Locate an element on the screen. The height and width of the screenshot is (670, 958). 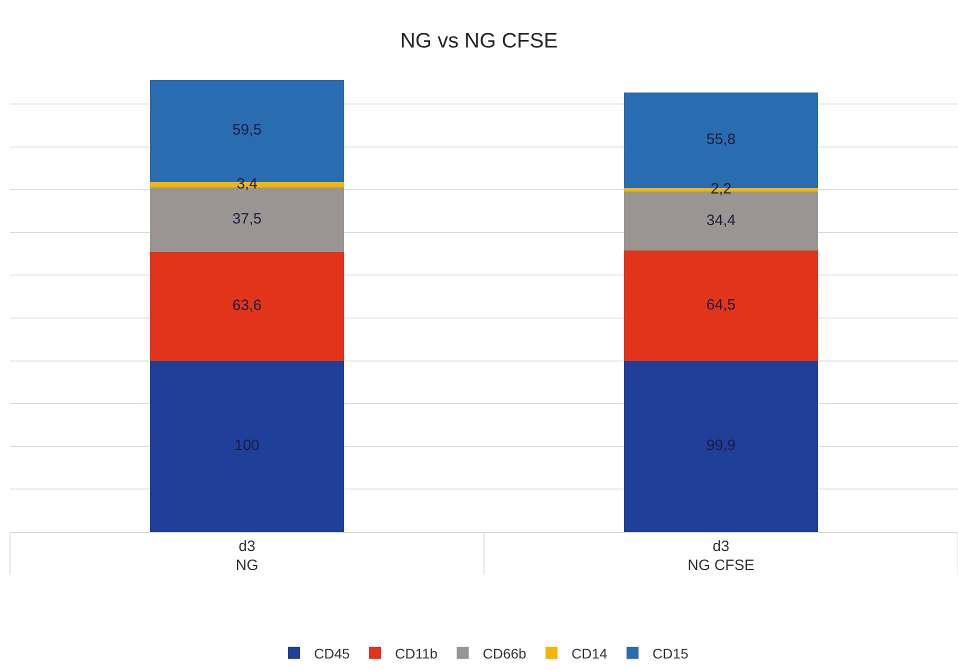
data-label: 34,4 is located at coordinates (721, 220).